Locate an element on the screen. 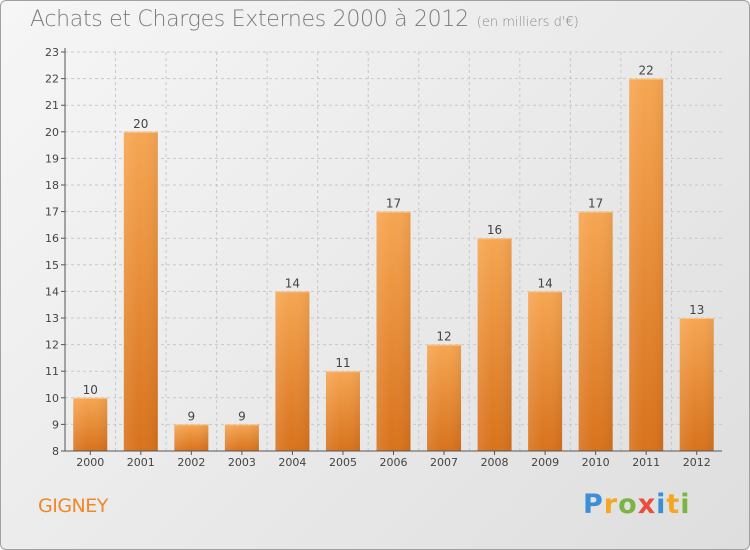 The width and height of the screenshot is (750, 550). x-tick-label: 2009 is located at coordinates (545, 462).